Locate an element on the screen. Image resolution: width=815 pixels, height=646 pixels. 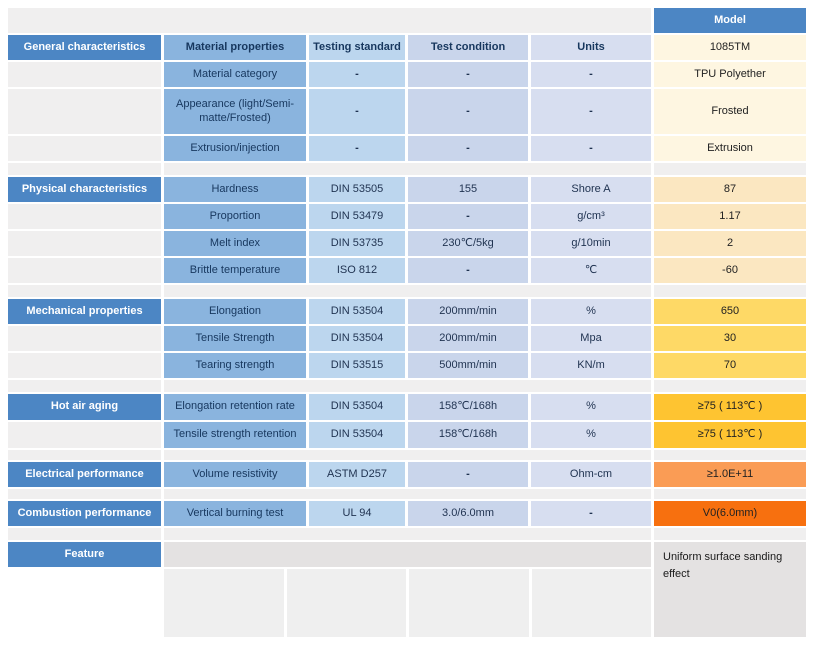
cell-standard: DIN 53515 is located at coordinates (357, 365).